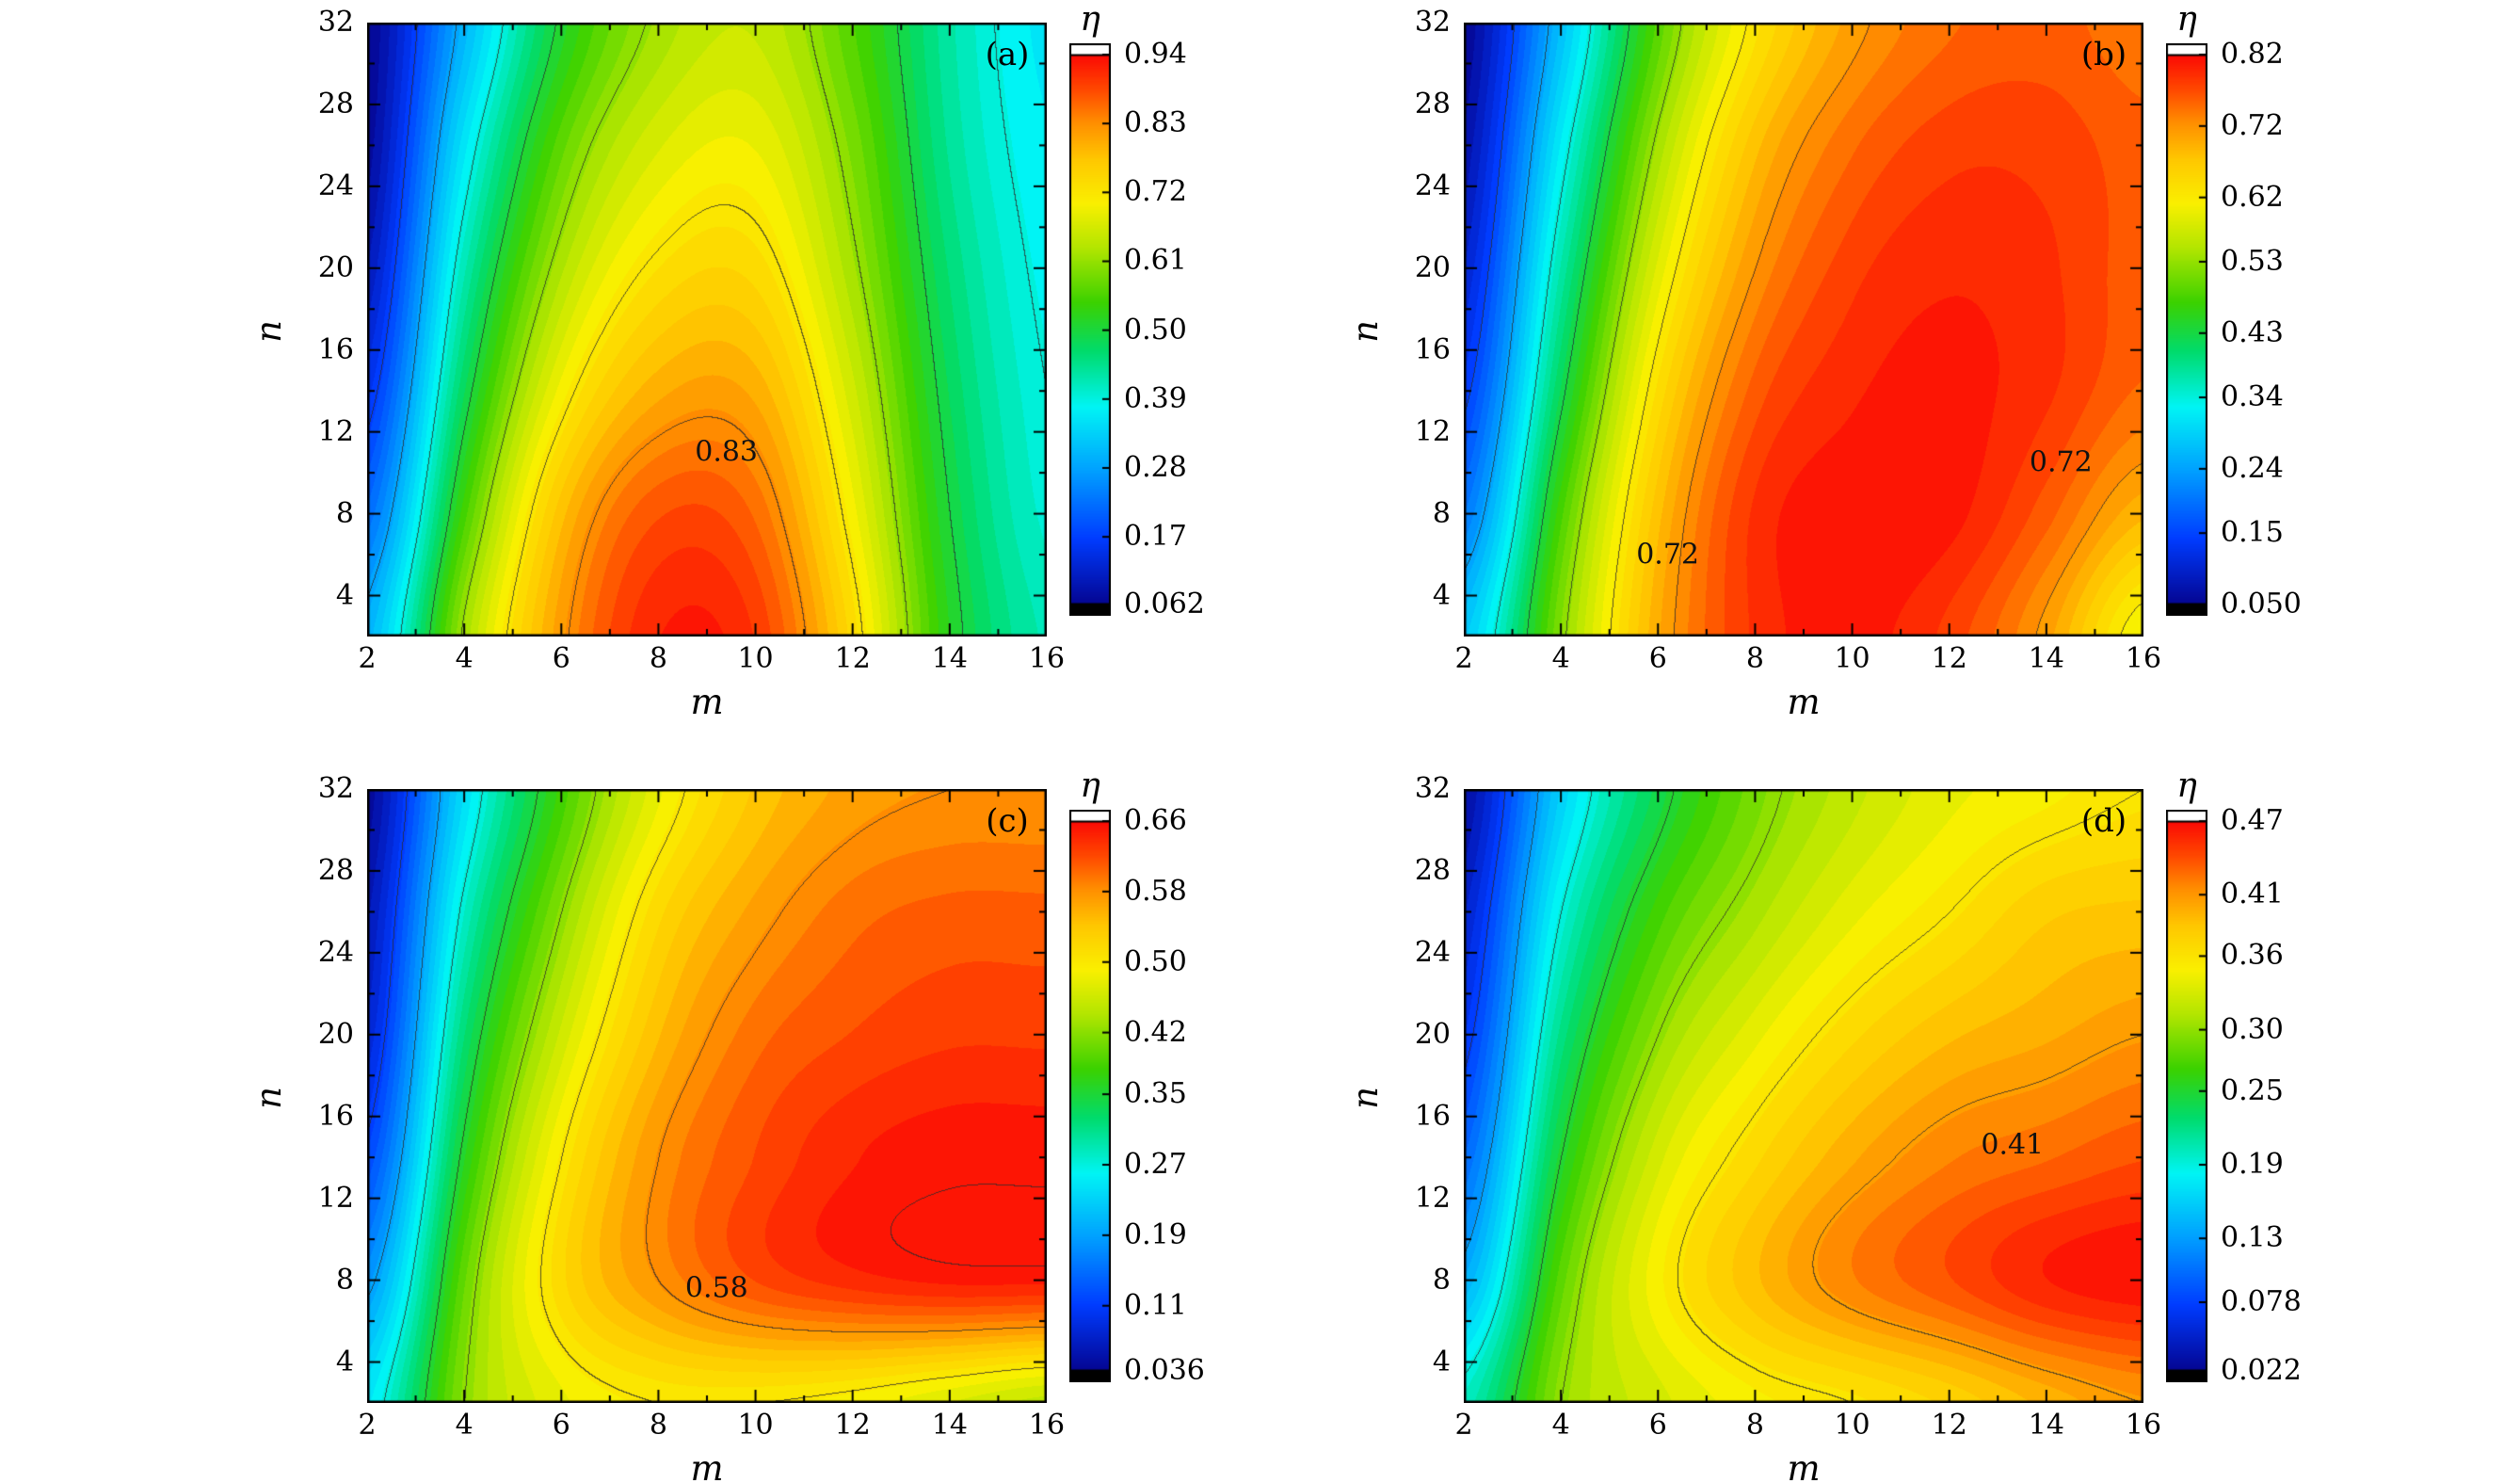 The image size is (2520, 1483). What do you see at coordinates (2252, 468) in the screenshot?
I see `colorbar-tick-label: 0.24` at bounding box center [2252, 468].